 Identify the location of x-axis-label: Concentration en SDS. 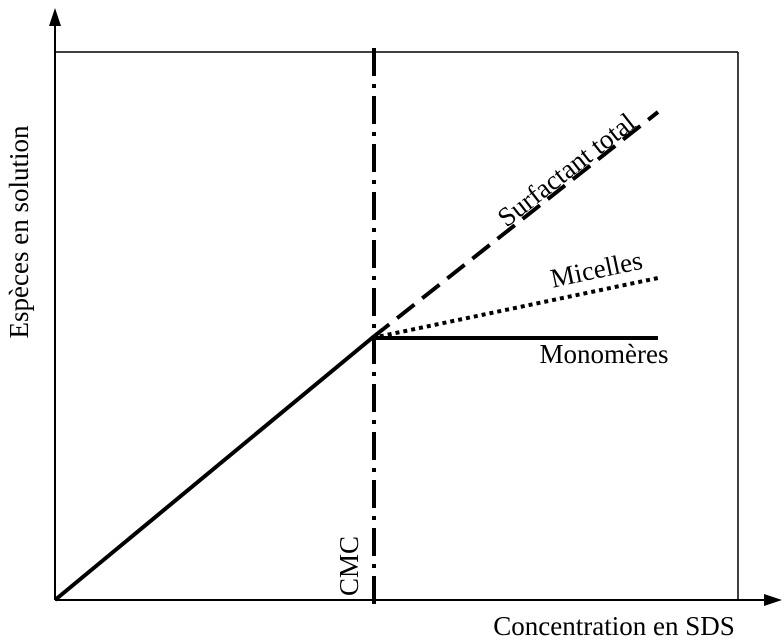
(613, 626).